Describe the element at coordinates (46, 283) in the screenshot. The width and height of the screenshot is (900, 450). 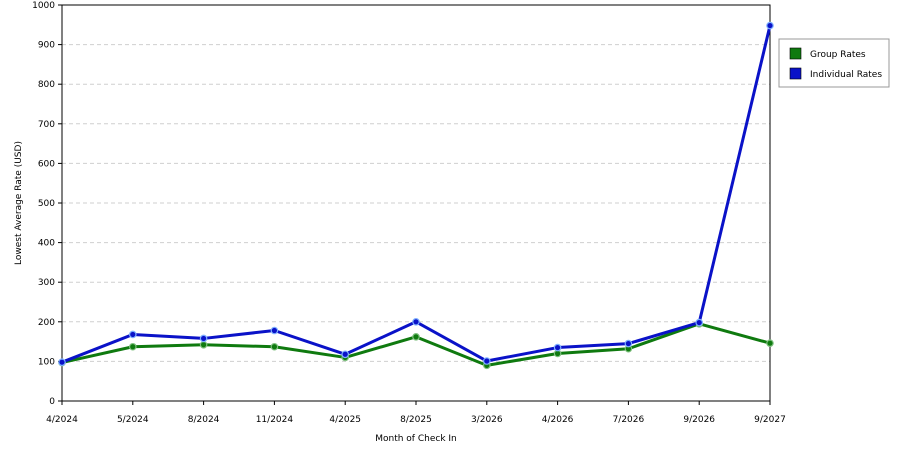
I see `y-tick-label: 300` at that location.